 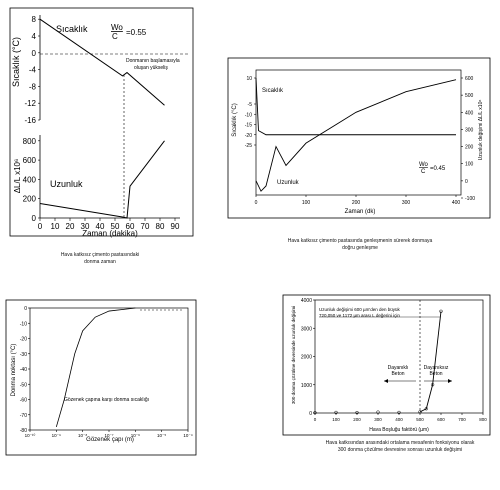 What do you see at coordinates (430, 362) in the screenshot?
I see `c4-length-line` at bounding box center [430, 362].